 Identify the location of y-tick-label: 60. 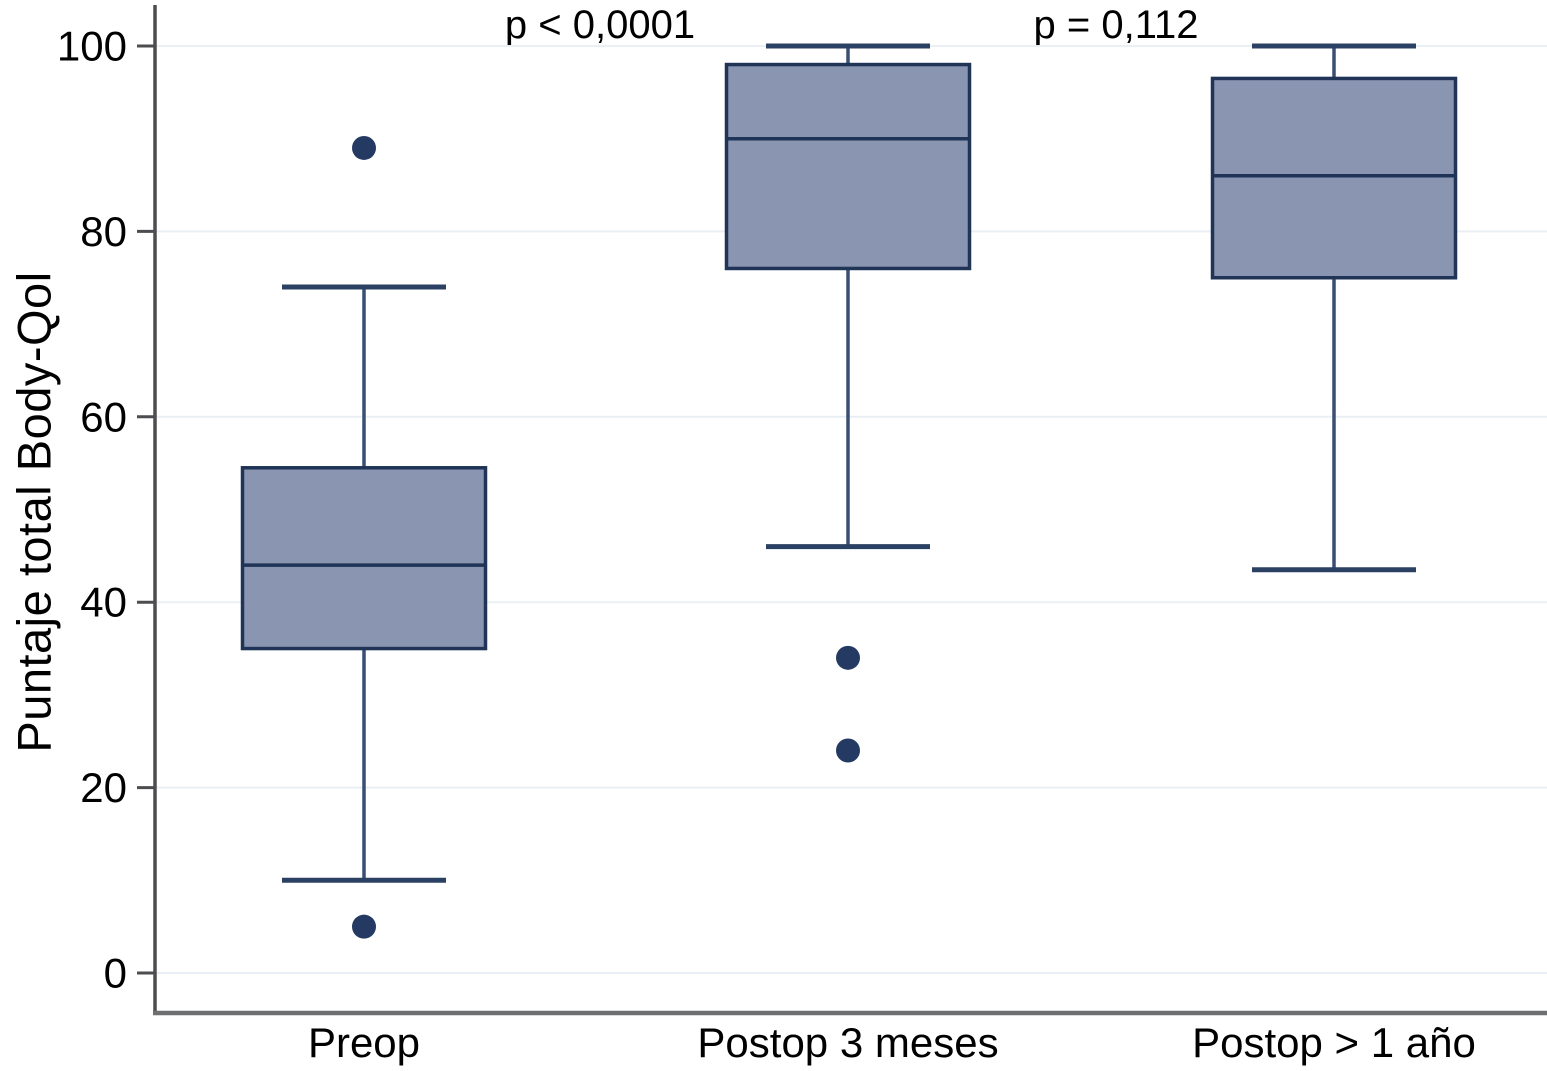
(103, 416).